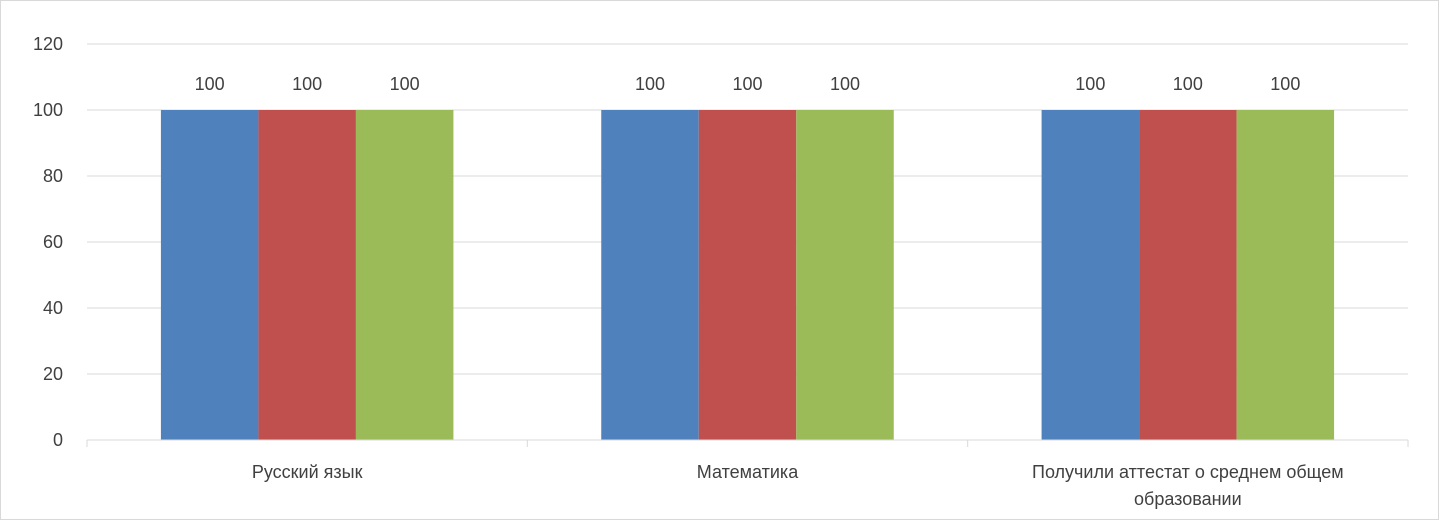 This screenshot has height=521, width=1439. I want to click on x-tick-label: образовании, so click(1188, 499).